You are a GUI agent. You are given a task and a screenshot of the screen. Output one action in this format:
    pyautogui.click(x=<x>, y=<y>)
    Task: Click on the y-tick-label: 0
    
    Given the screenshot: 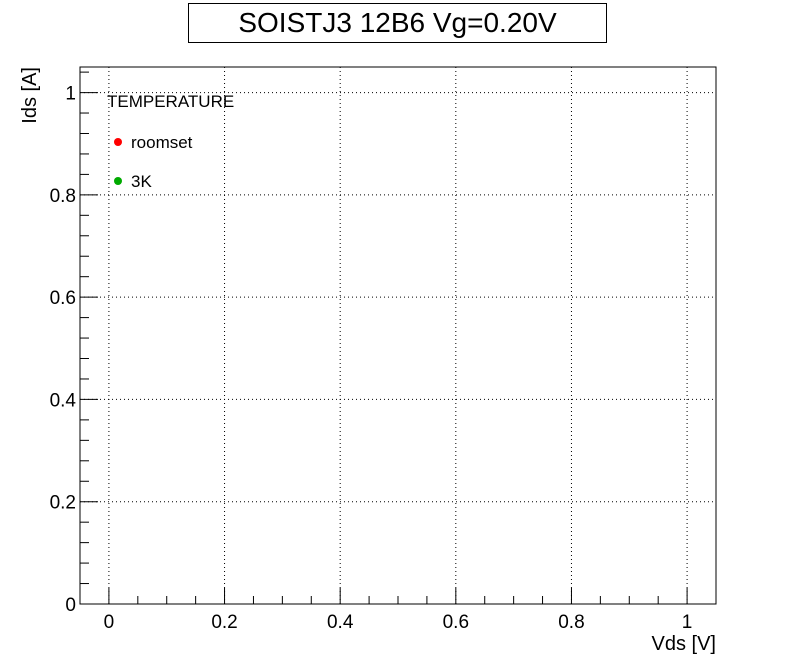 What is the action you would take?
    pyautogui.click(x=70, y=605)
    